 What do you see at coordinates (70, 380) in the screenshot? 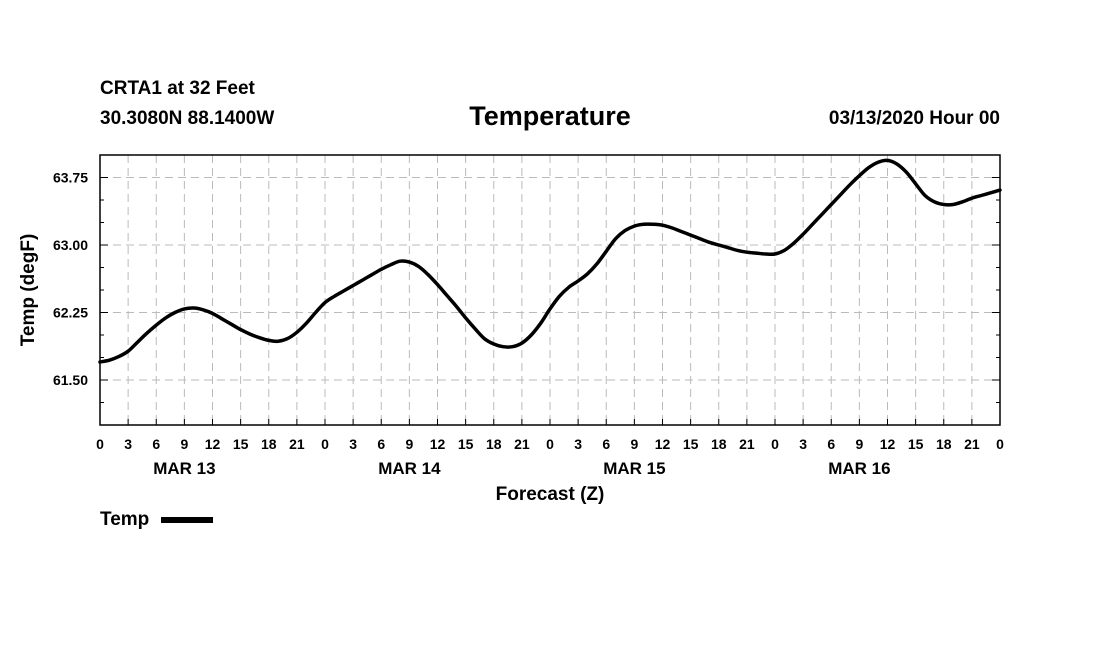
I see `y-tick-label: 61.50` at bounding box center [70, 380].